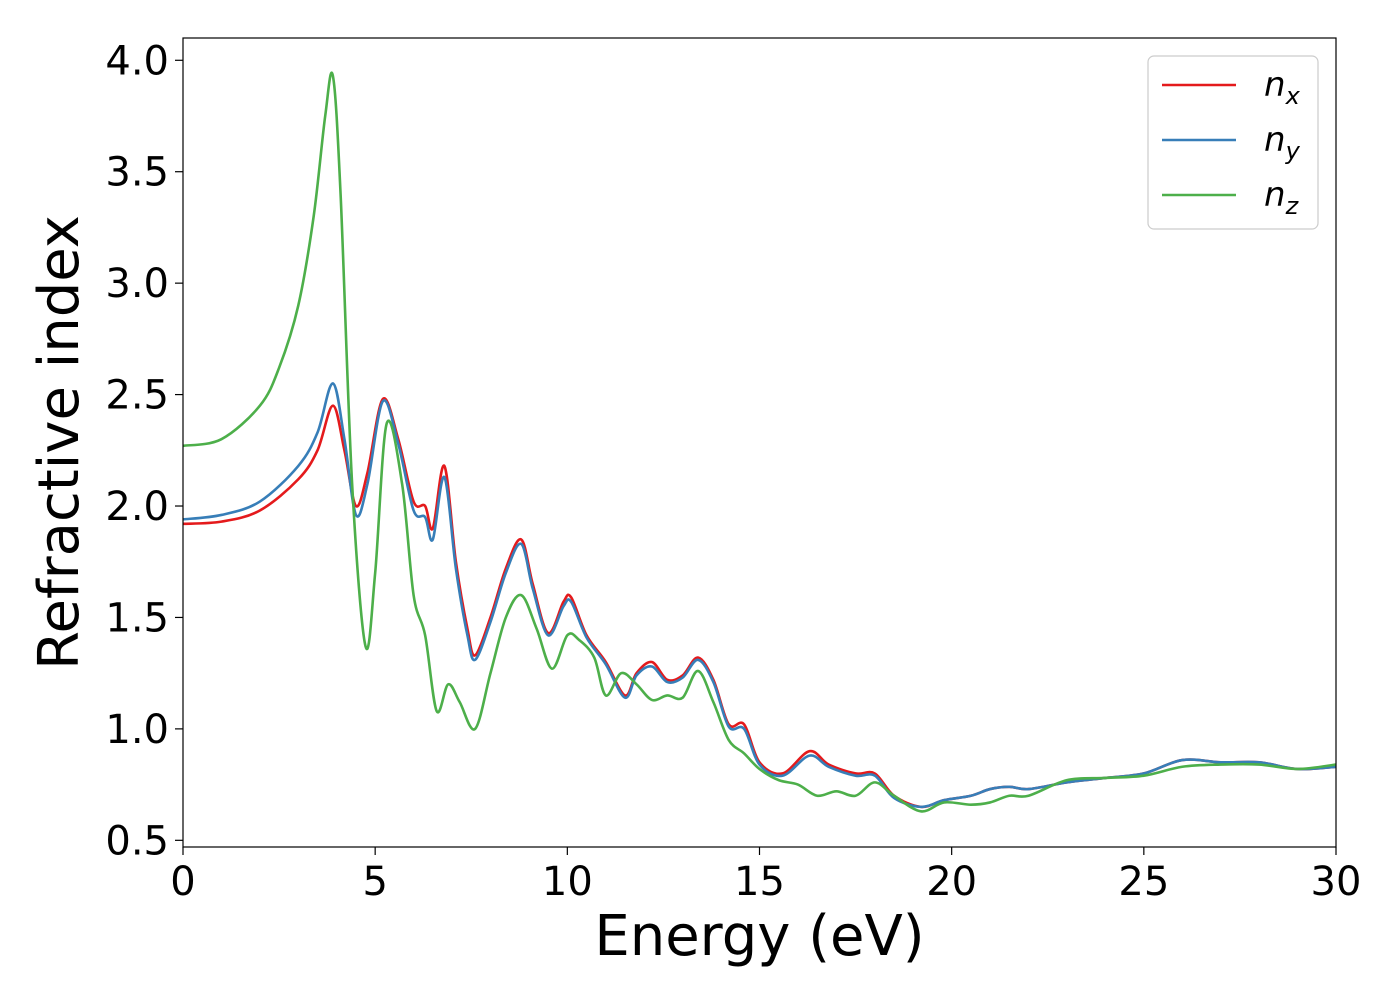 The height and width of the screenshot is (1000, 1400). Describe the element at coordinates (1282, 197) in the screenshot. I see `legend-label-z: nz` at that location.